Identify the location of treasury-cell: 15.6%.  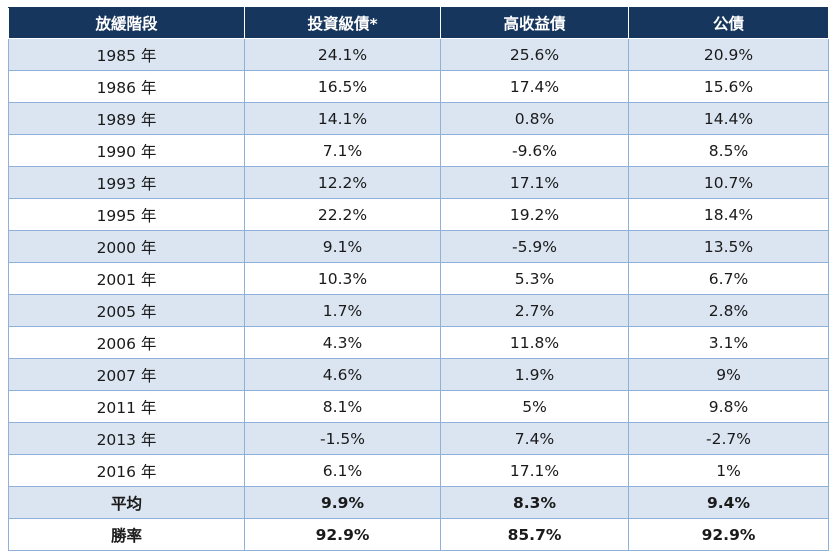
(728, 86).